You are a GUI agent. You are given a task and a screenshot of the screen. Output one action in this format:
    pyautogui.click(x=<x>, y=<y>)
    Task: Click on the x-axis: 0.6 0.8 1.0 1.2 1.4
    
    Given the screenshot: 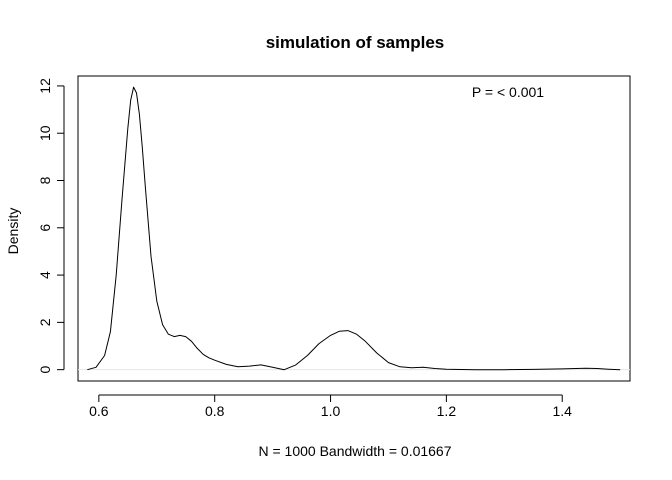 What is the action you would take?
    pyautogui.click(x=330, y=406)
    